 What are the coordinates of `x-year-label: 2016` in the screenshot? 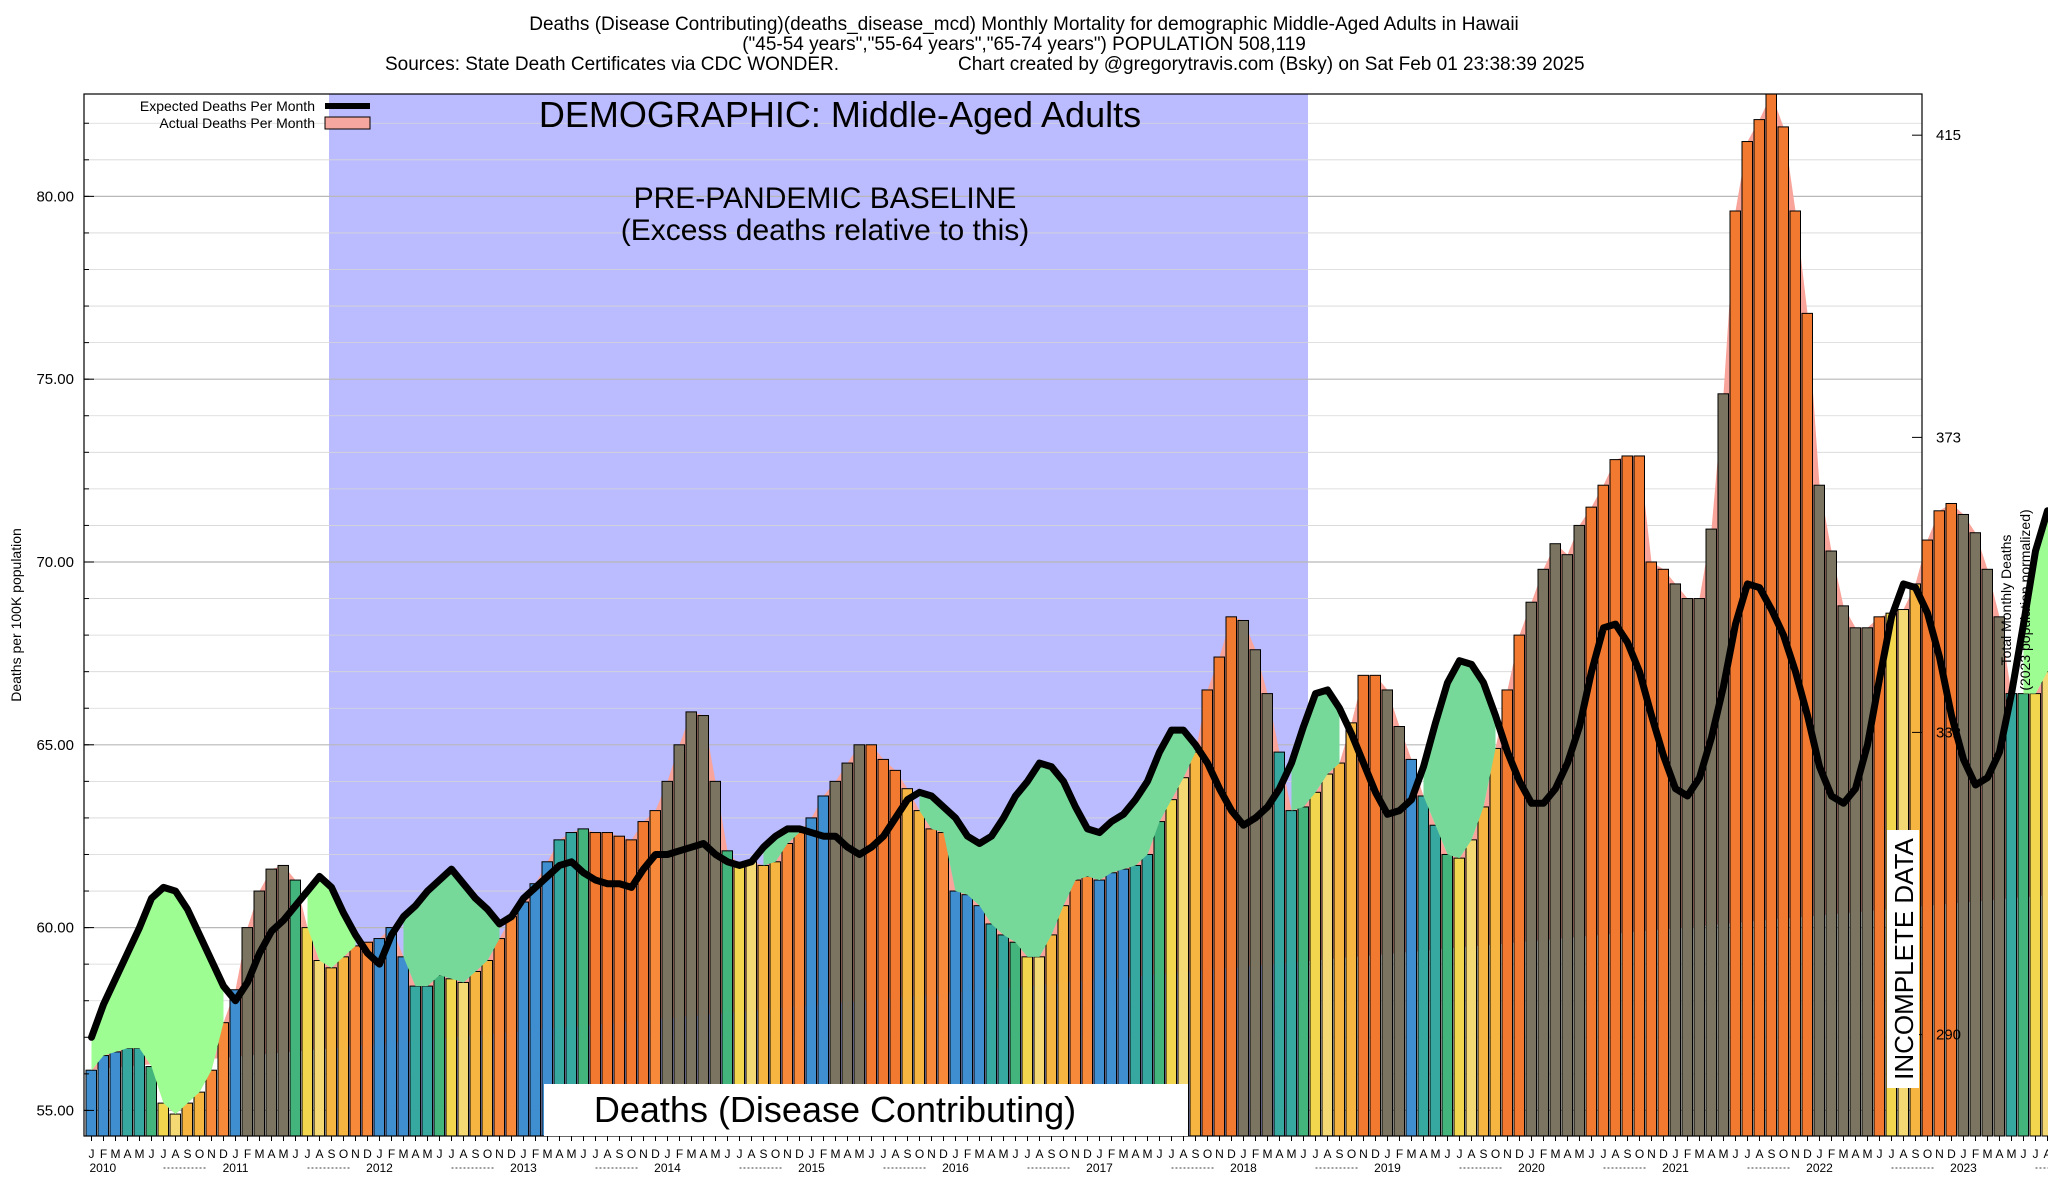 It's located at (955, 1168).